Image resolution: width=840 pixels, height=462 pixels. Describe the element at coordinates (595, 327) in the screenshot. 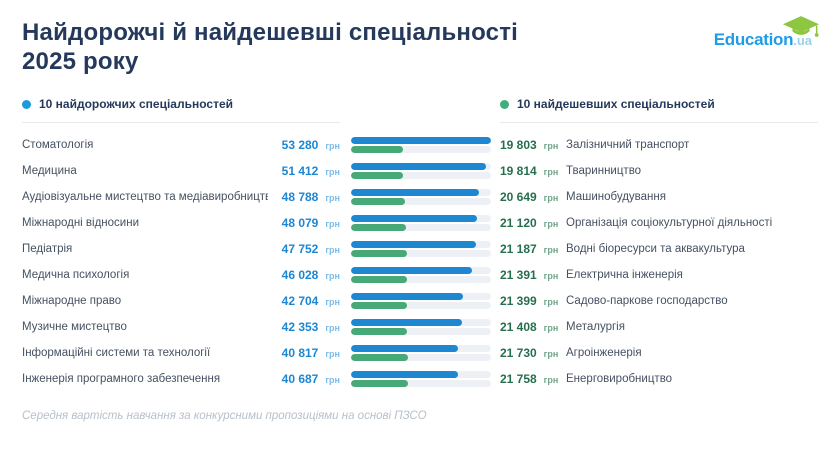

I see `cheap-label: Металургія` at that location.